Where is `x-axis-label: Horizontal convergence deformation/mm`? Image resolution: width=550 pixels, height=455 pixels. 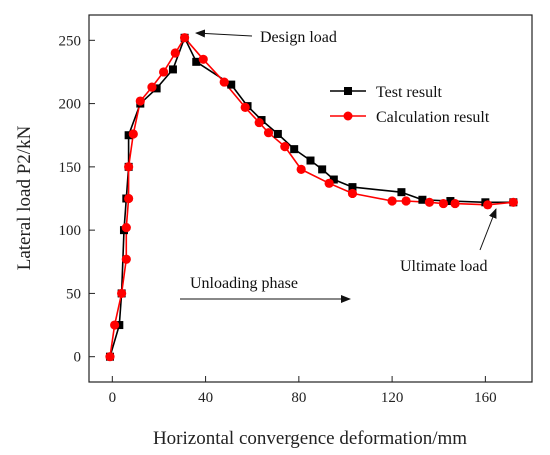
x-axis-label: Horizontal convergence deformation/mm is located at coordinates (310, 438).